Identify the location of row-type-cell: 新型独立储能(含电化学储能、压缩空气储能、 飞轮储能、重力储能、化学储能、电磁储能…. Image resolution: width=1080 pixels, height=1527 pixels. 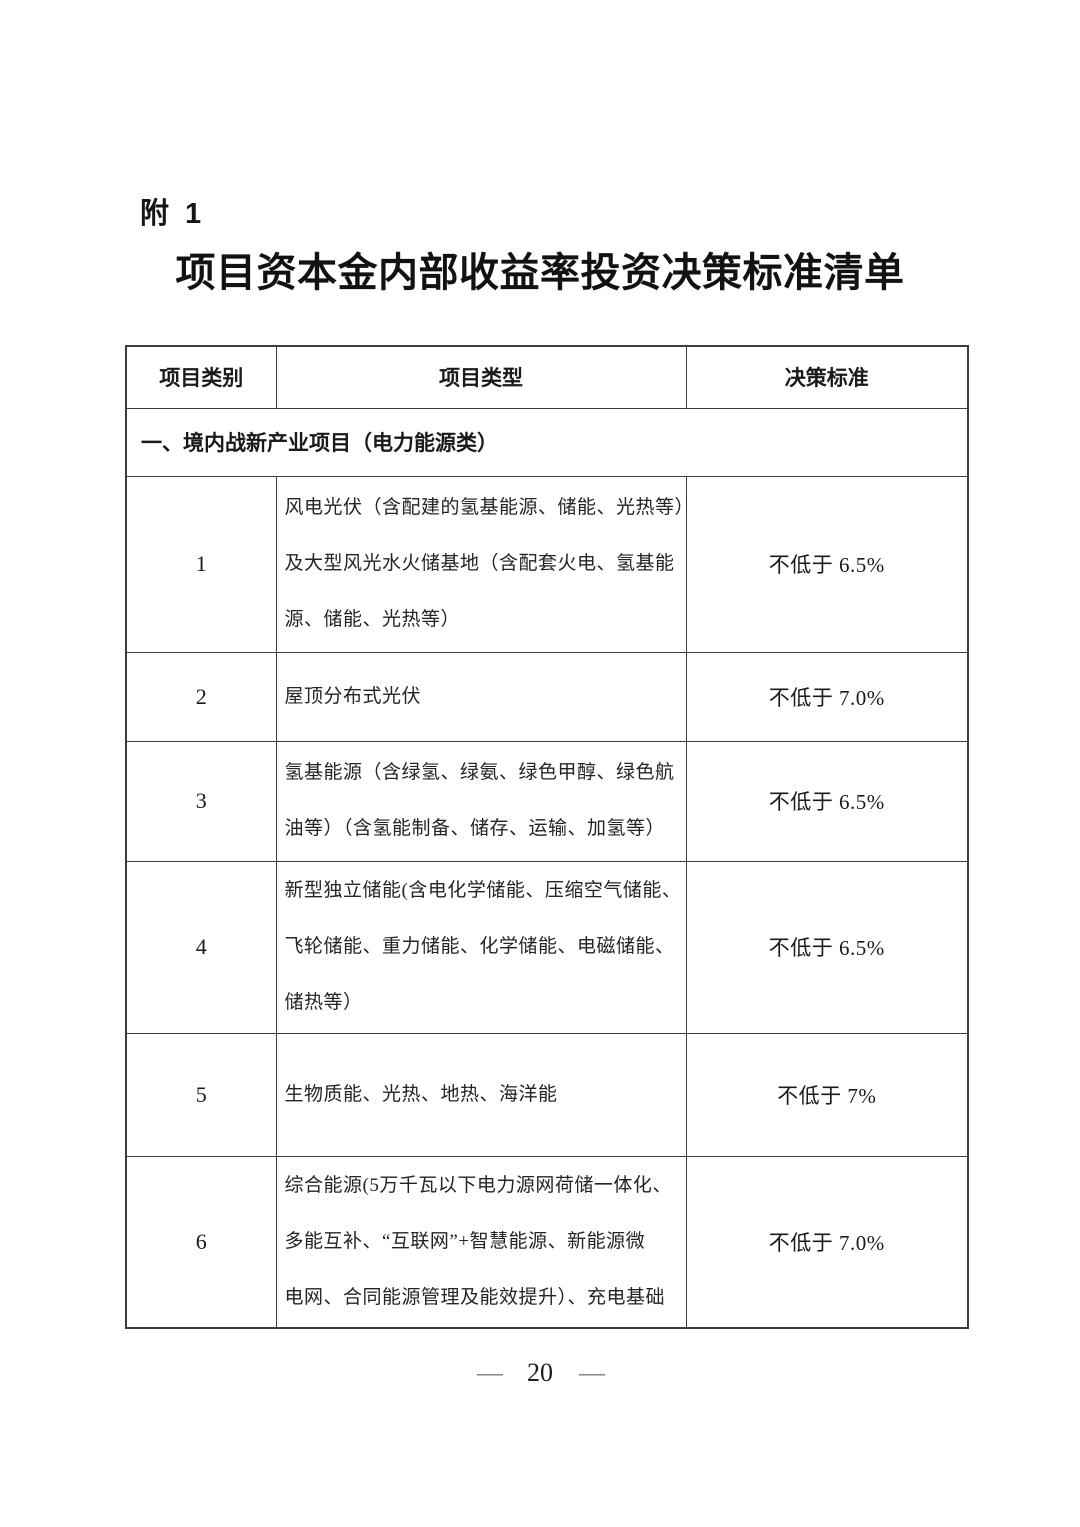
(481, 947).